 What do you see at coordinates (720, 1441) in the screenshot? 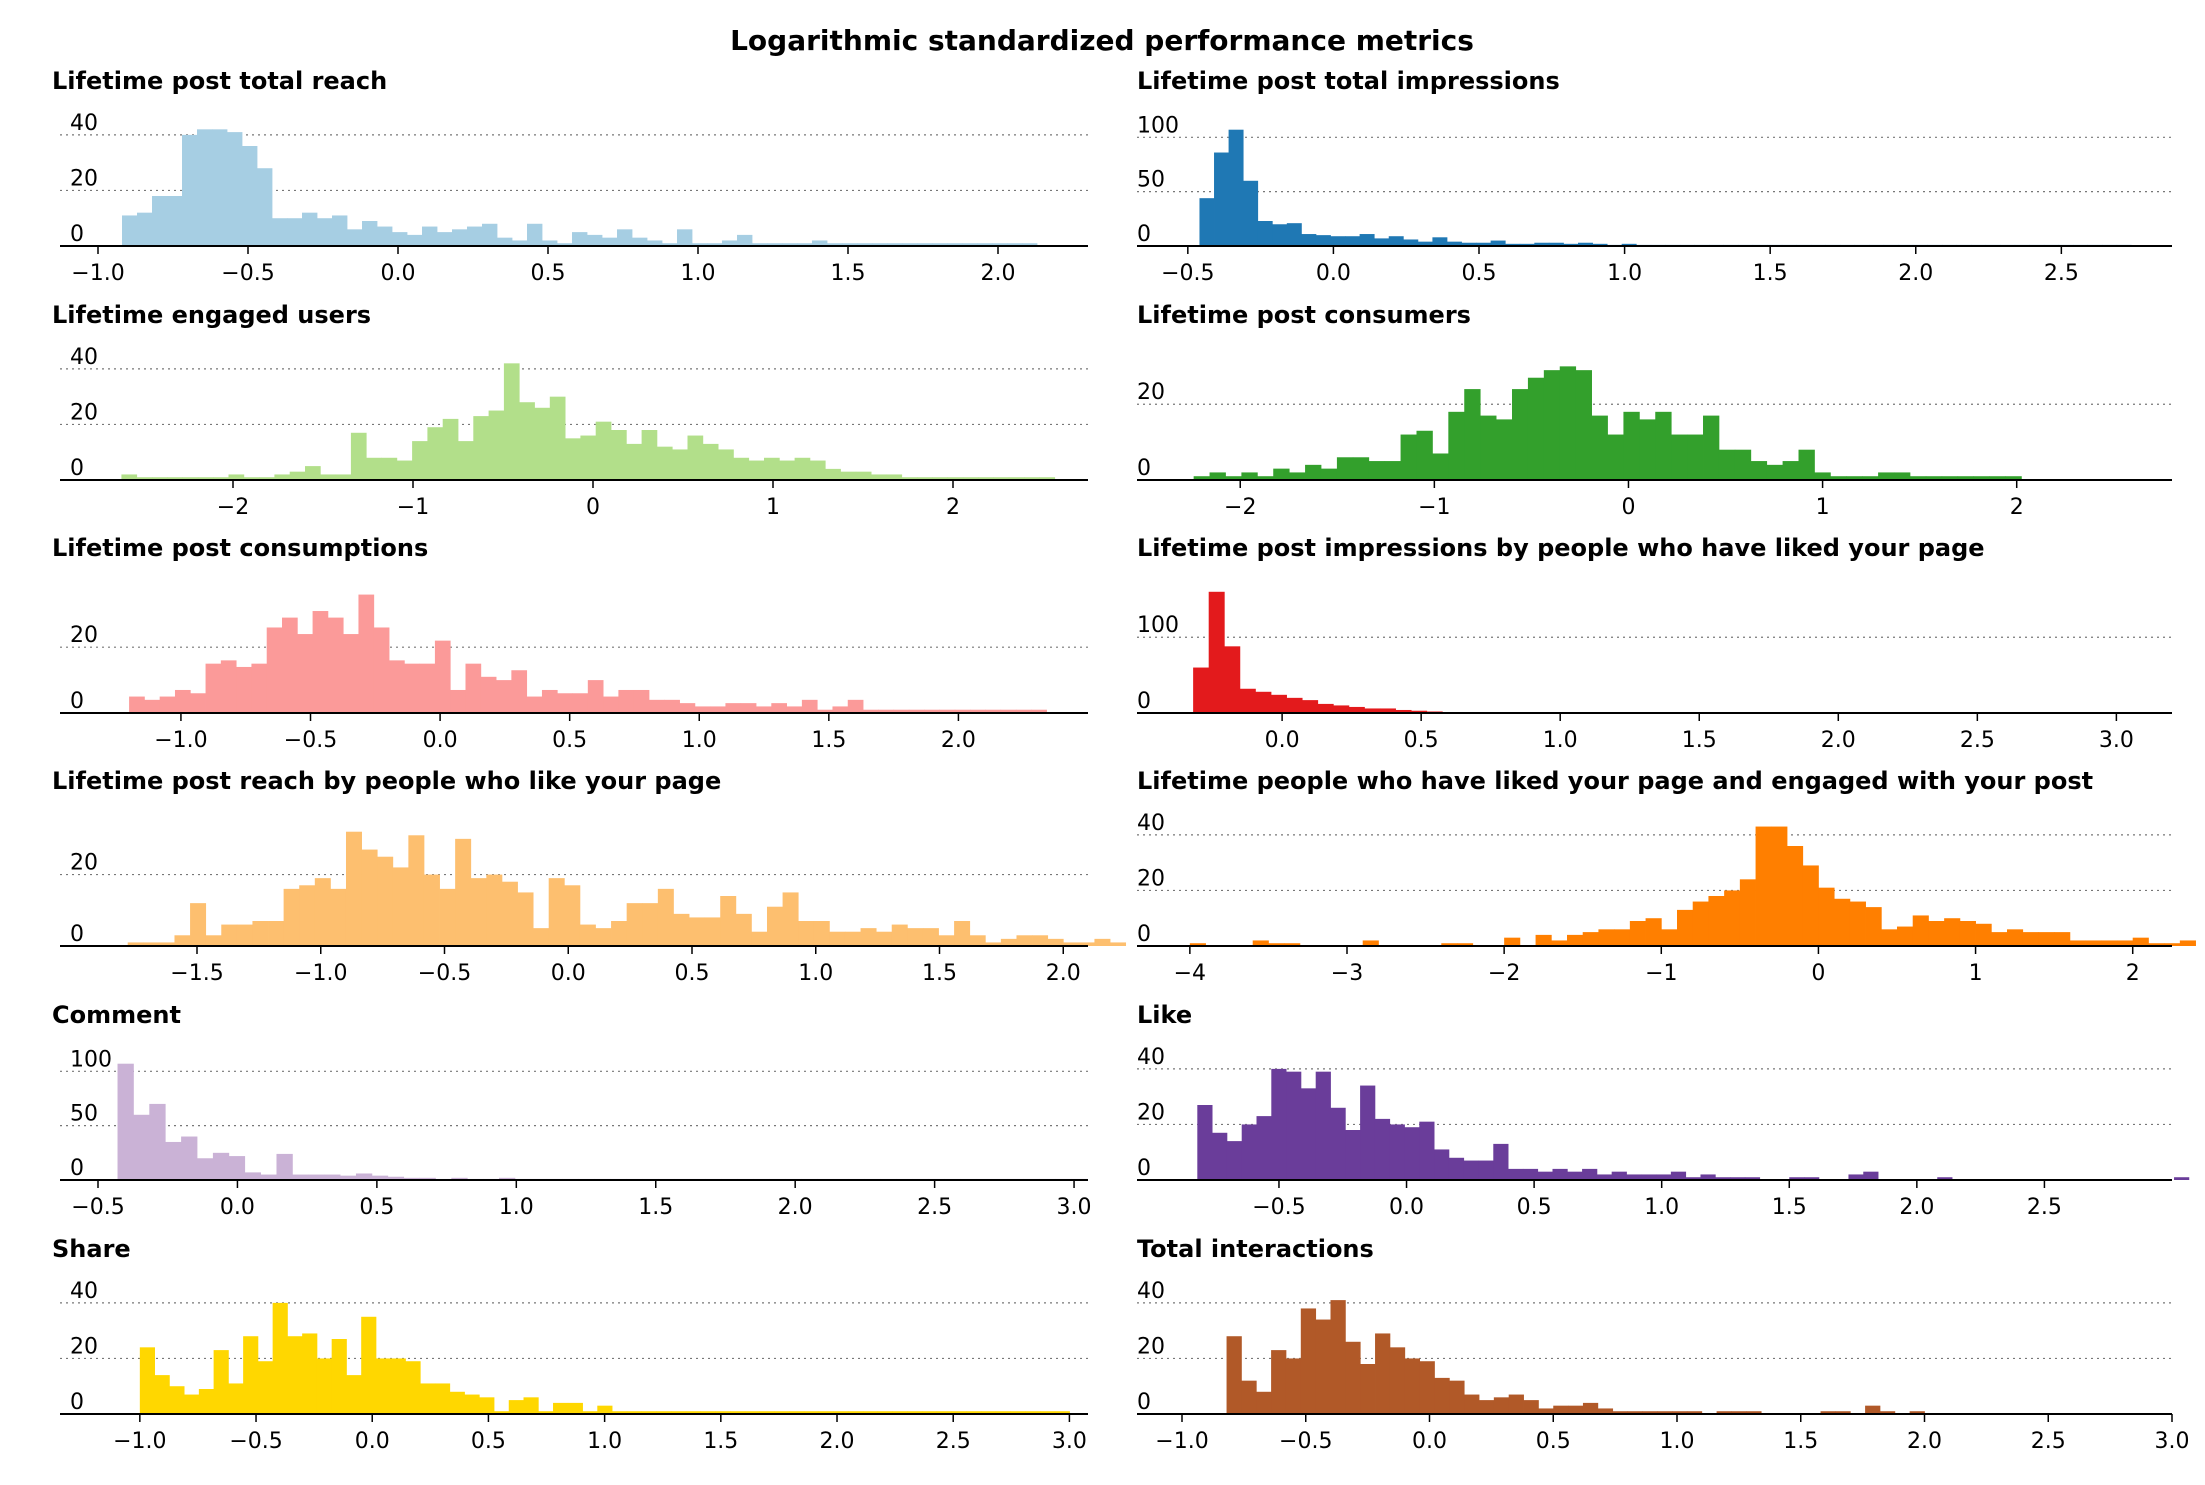
I see `x-tick-label: 1.5` at bounding box center [720, 1441].